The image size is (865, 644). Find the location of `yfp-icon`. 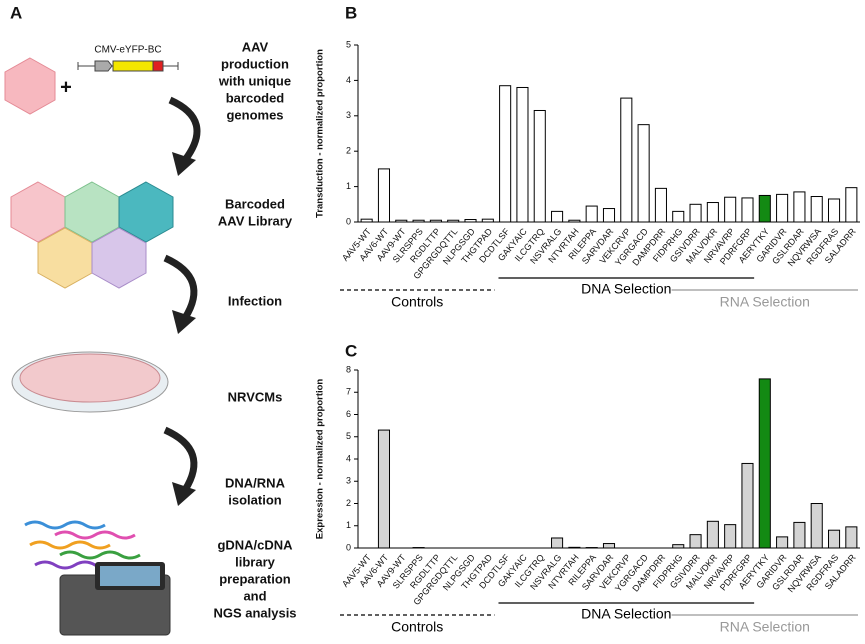

yfp-icon is located at coordinates (133, 66).